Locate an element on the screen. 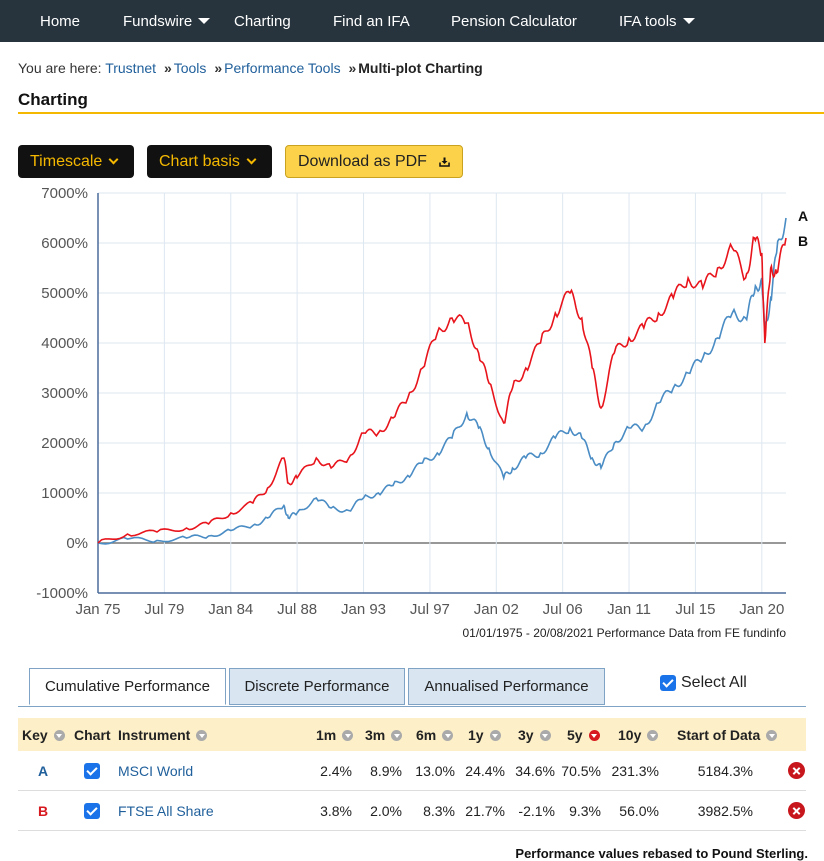 This screenshot has width=824, height=861. row-key: A is located at coordinates (43, 771).